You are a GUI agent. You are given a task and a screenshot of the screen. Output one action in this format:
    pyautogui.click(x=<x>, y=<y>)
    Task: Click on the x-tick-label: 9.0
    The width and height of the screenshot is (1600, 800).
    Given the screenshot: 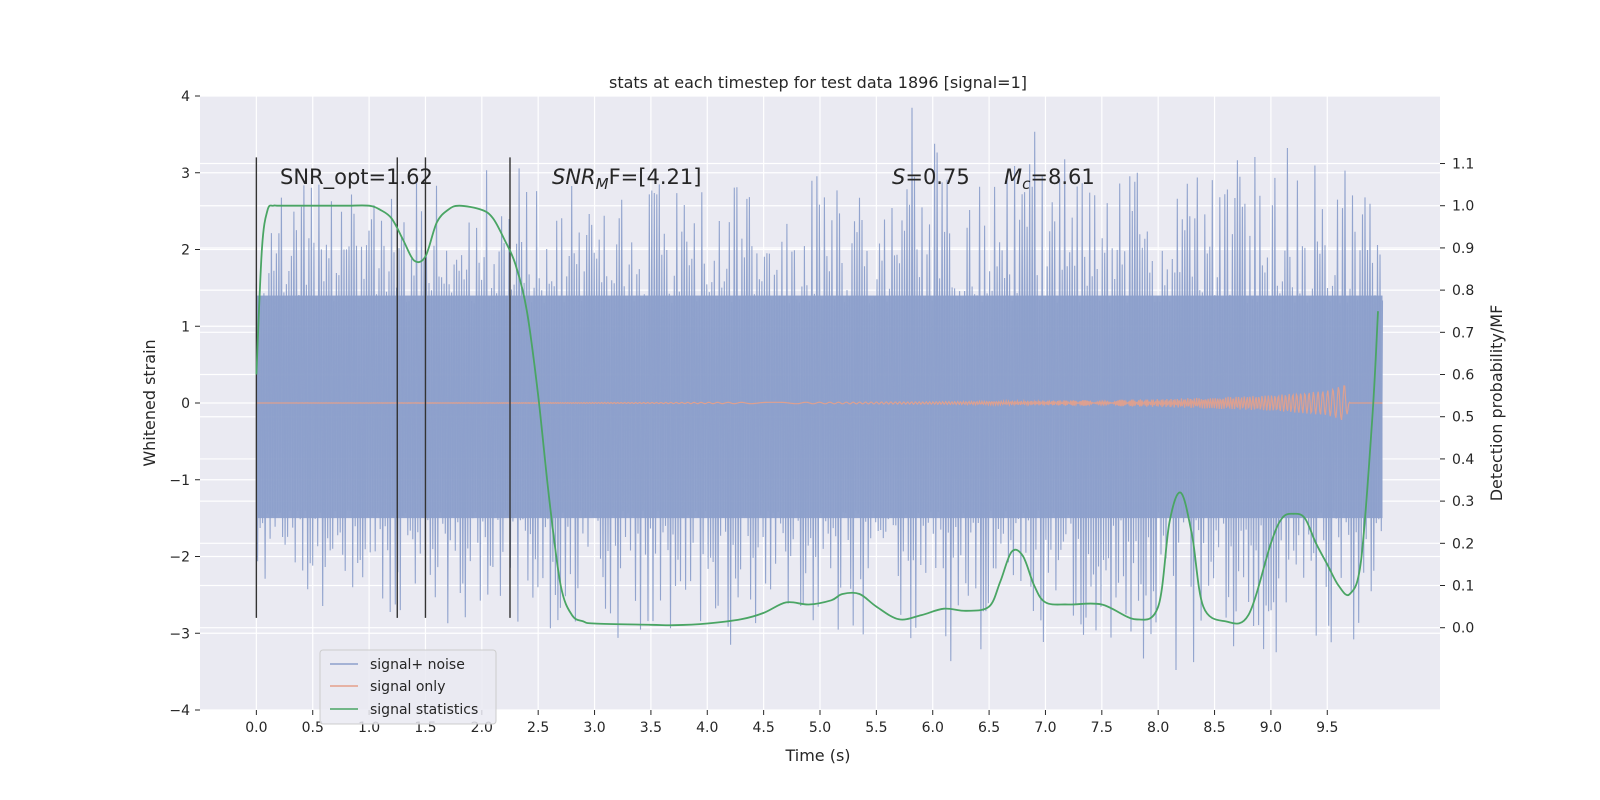 What is the action you would take?
    pyautogui.click(x=1271, y=728)
    